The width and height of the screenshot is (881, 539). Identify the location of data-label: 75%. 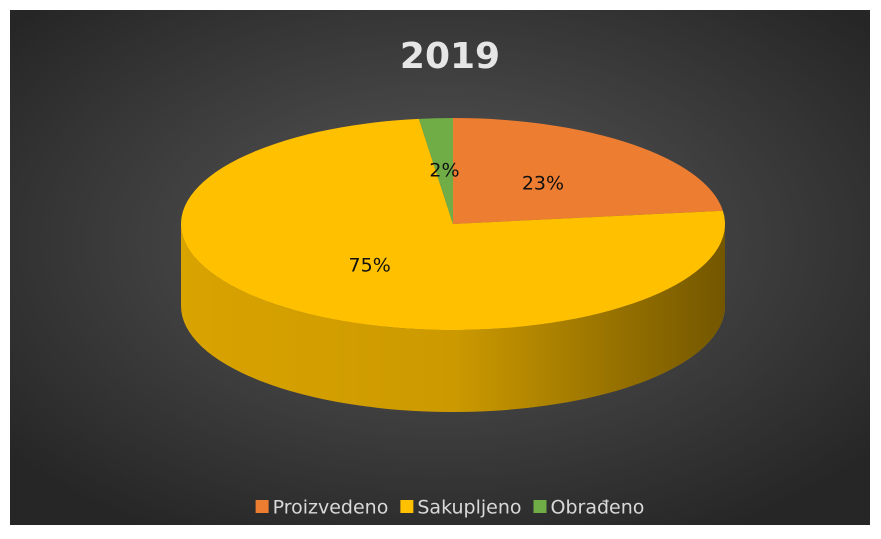
(370, 265).